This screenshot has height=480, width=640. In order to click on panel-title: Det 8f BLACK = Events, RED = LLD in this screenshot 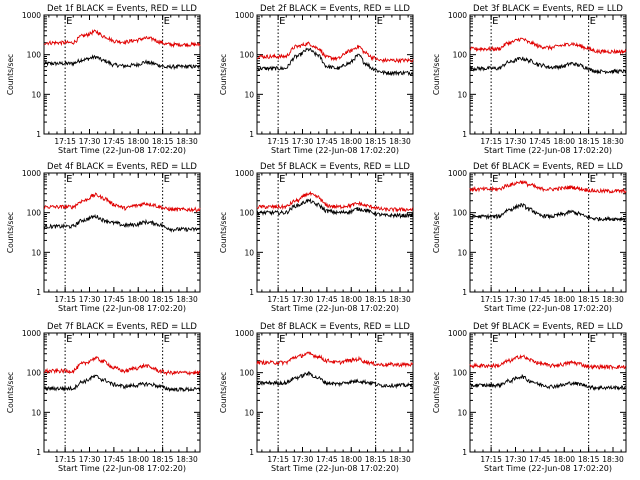, I will do `click(335, 327)`.